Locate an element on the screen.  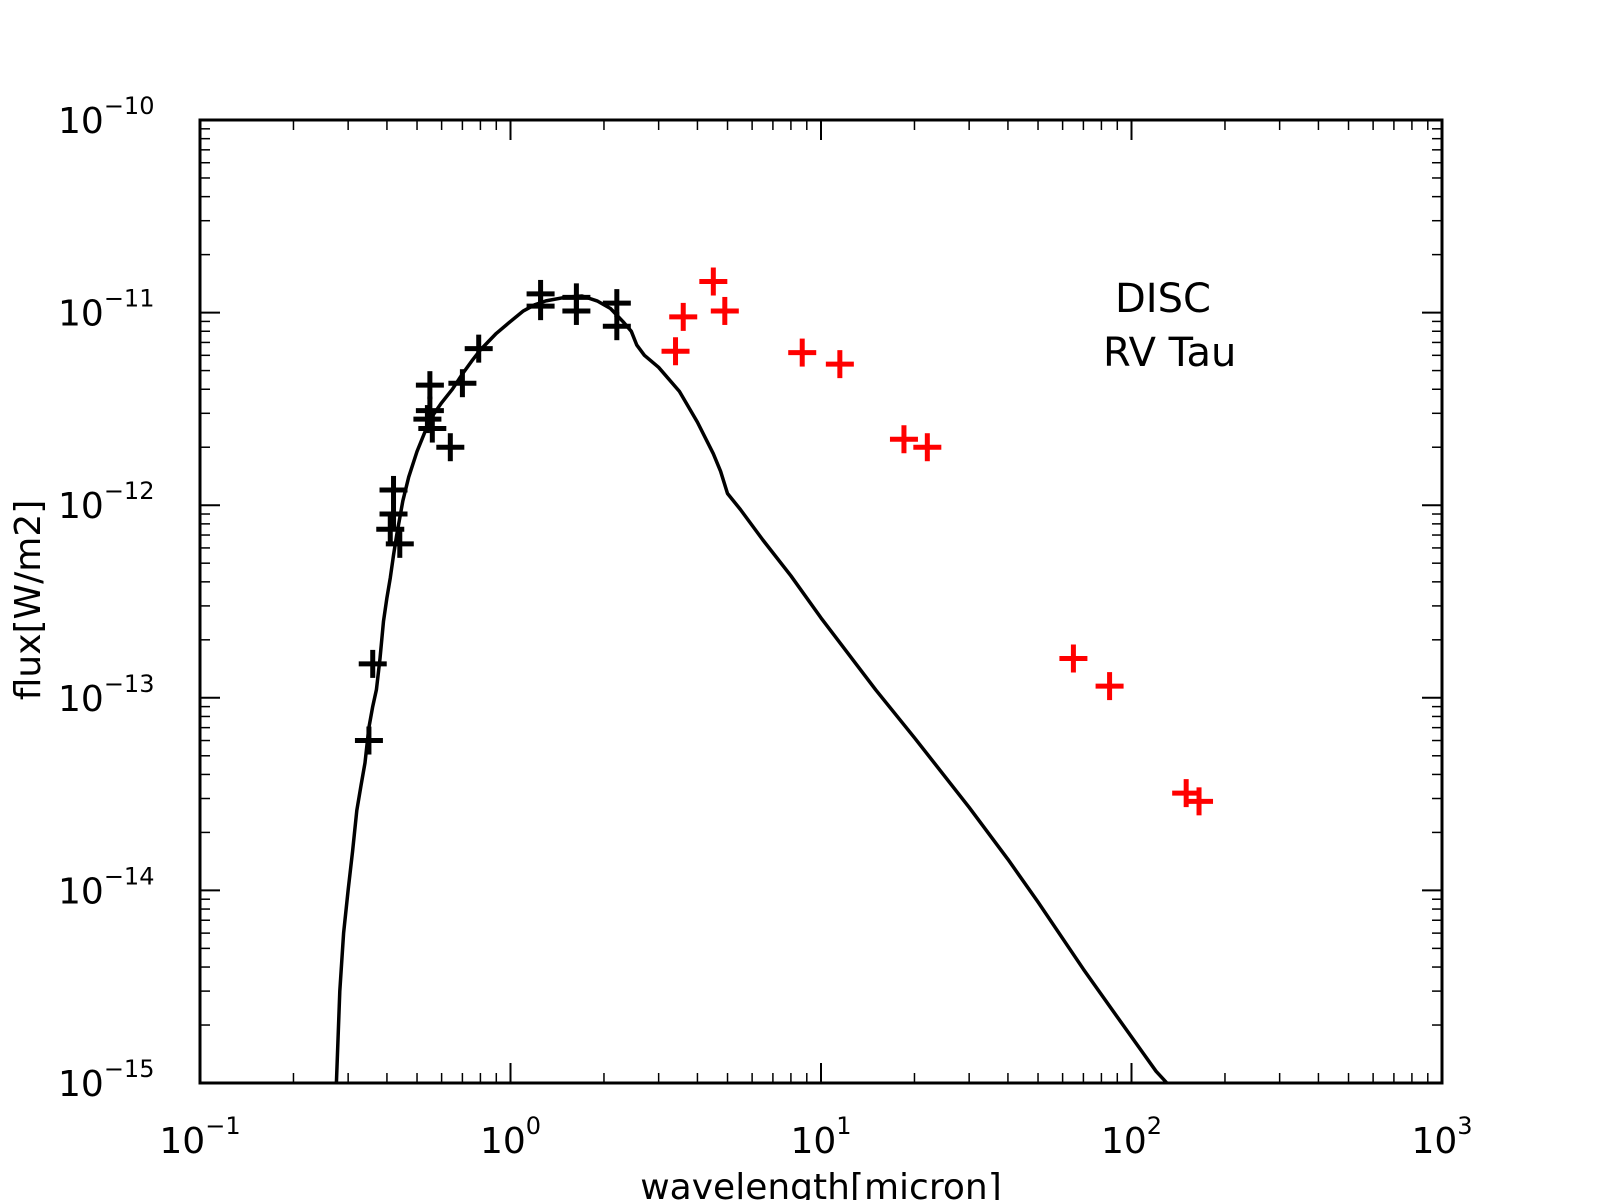
x-tick-label: 10⁻¹ is located at coordinates (199, 1137).